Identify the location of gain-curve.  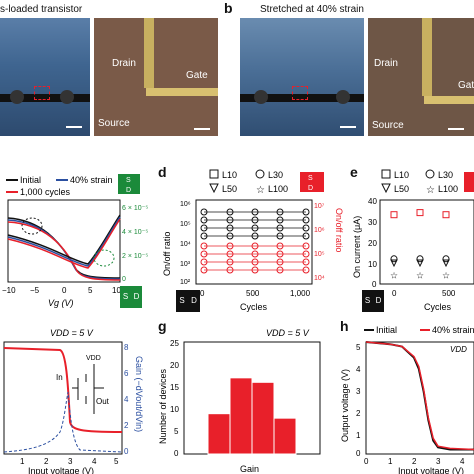
(63, 422).